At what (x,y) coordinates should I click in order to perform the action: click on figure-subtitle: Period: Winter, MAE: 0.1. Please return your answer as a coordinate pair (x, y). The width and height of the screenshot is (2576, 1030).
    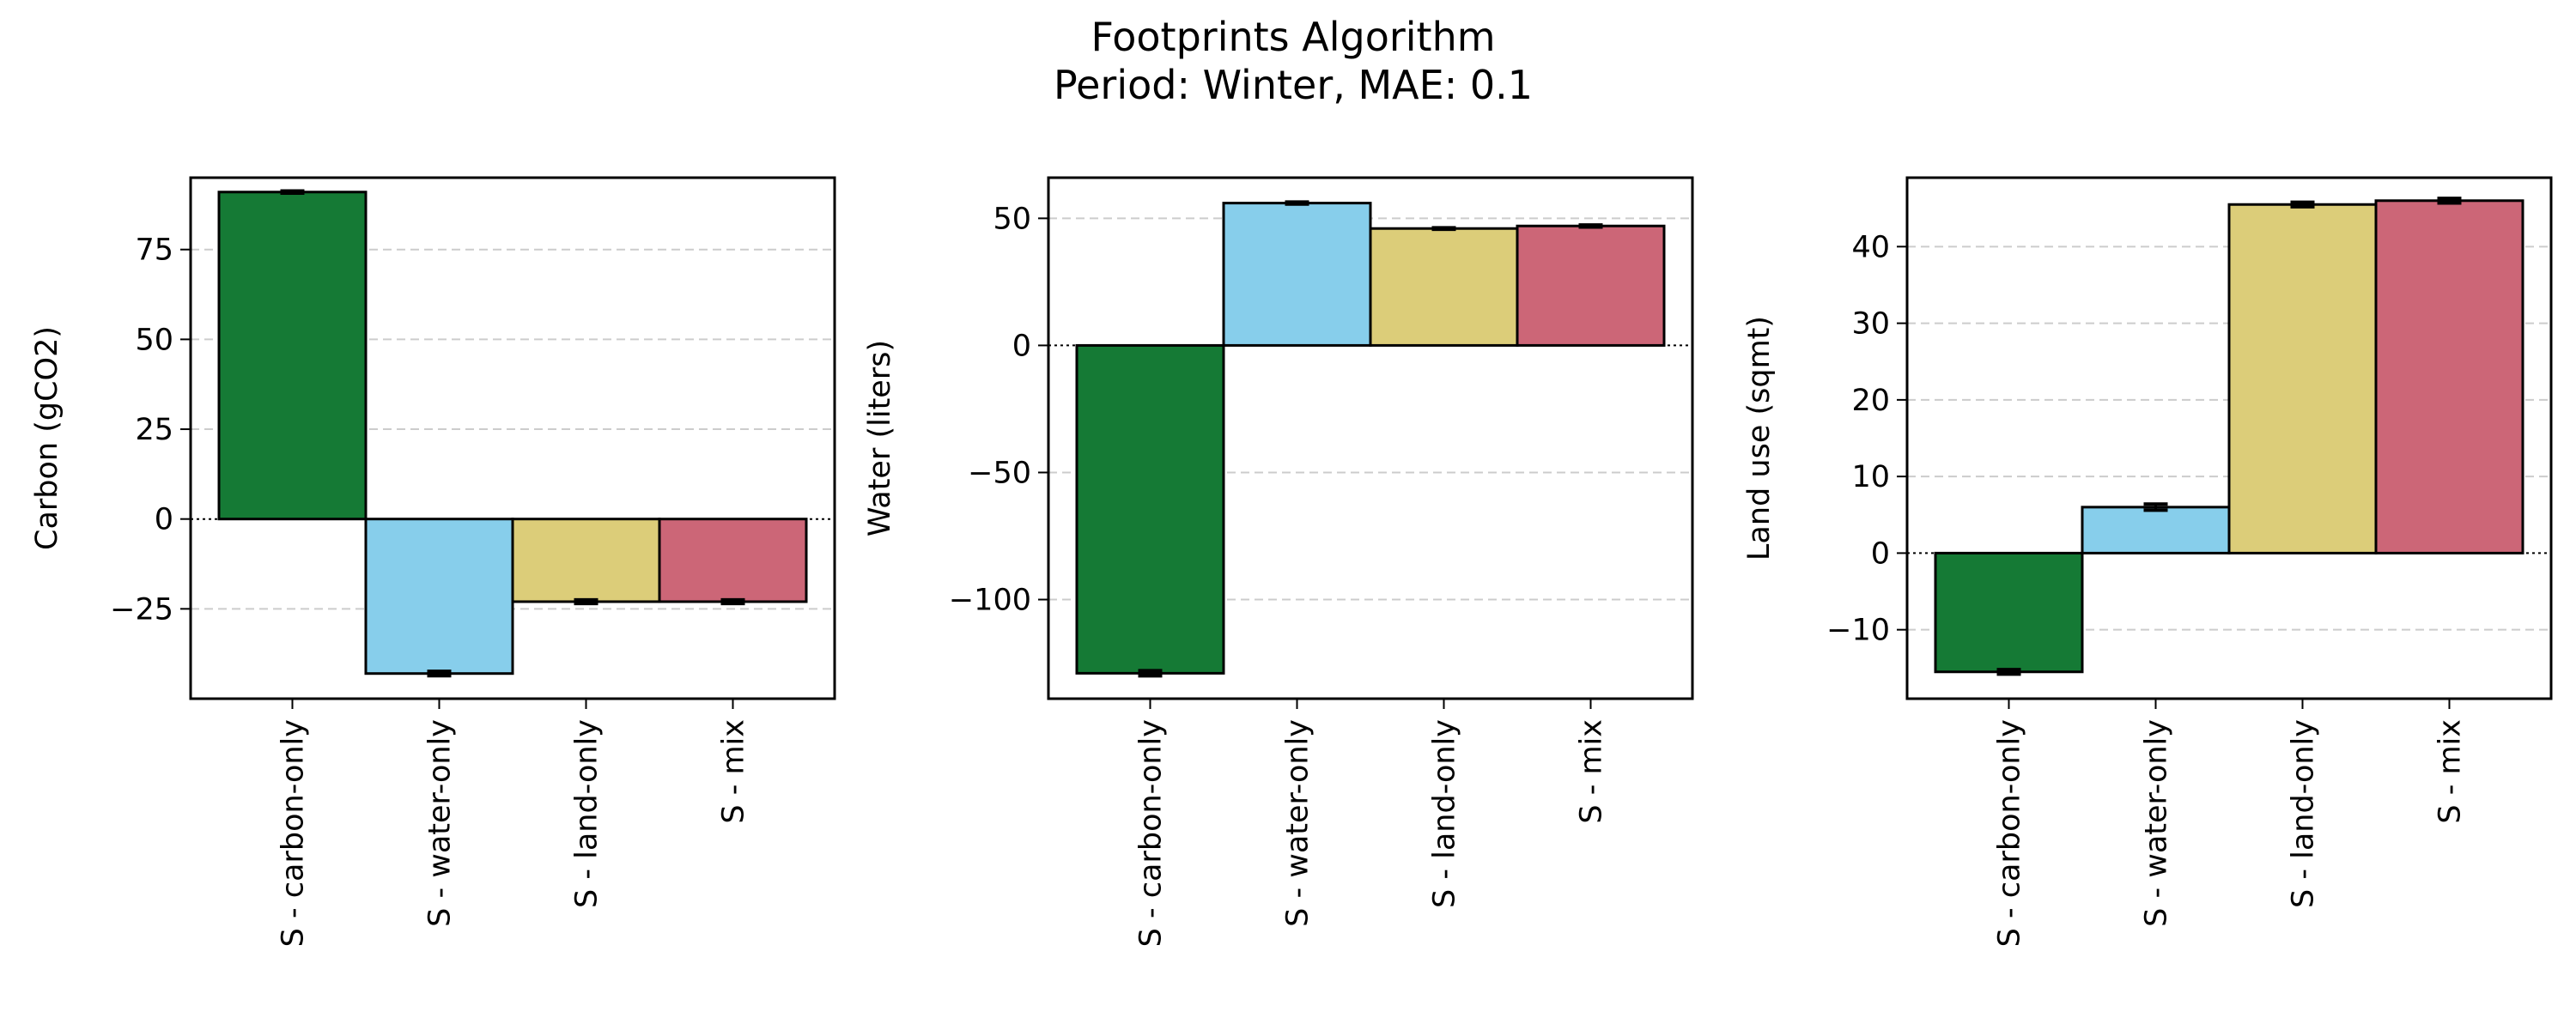
    Looking at the image, I should click on (1294, 85).